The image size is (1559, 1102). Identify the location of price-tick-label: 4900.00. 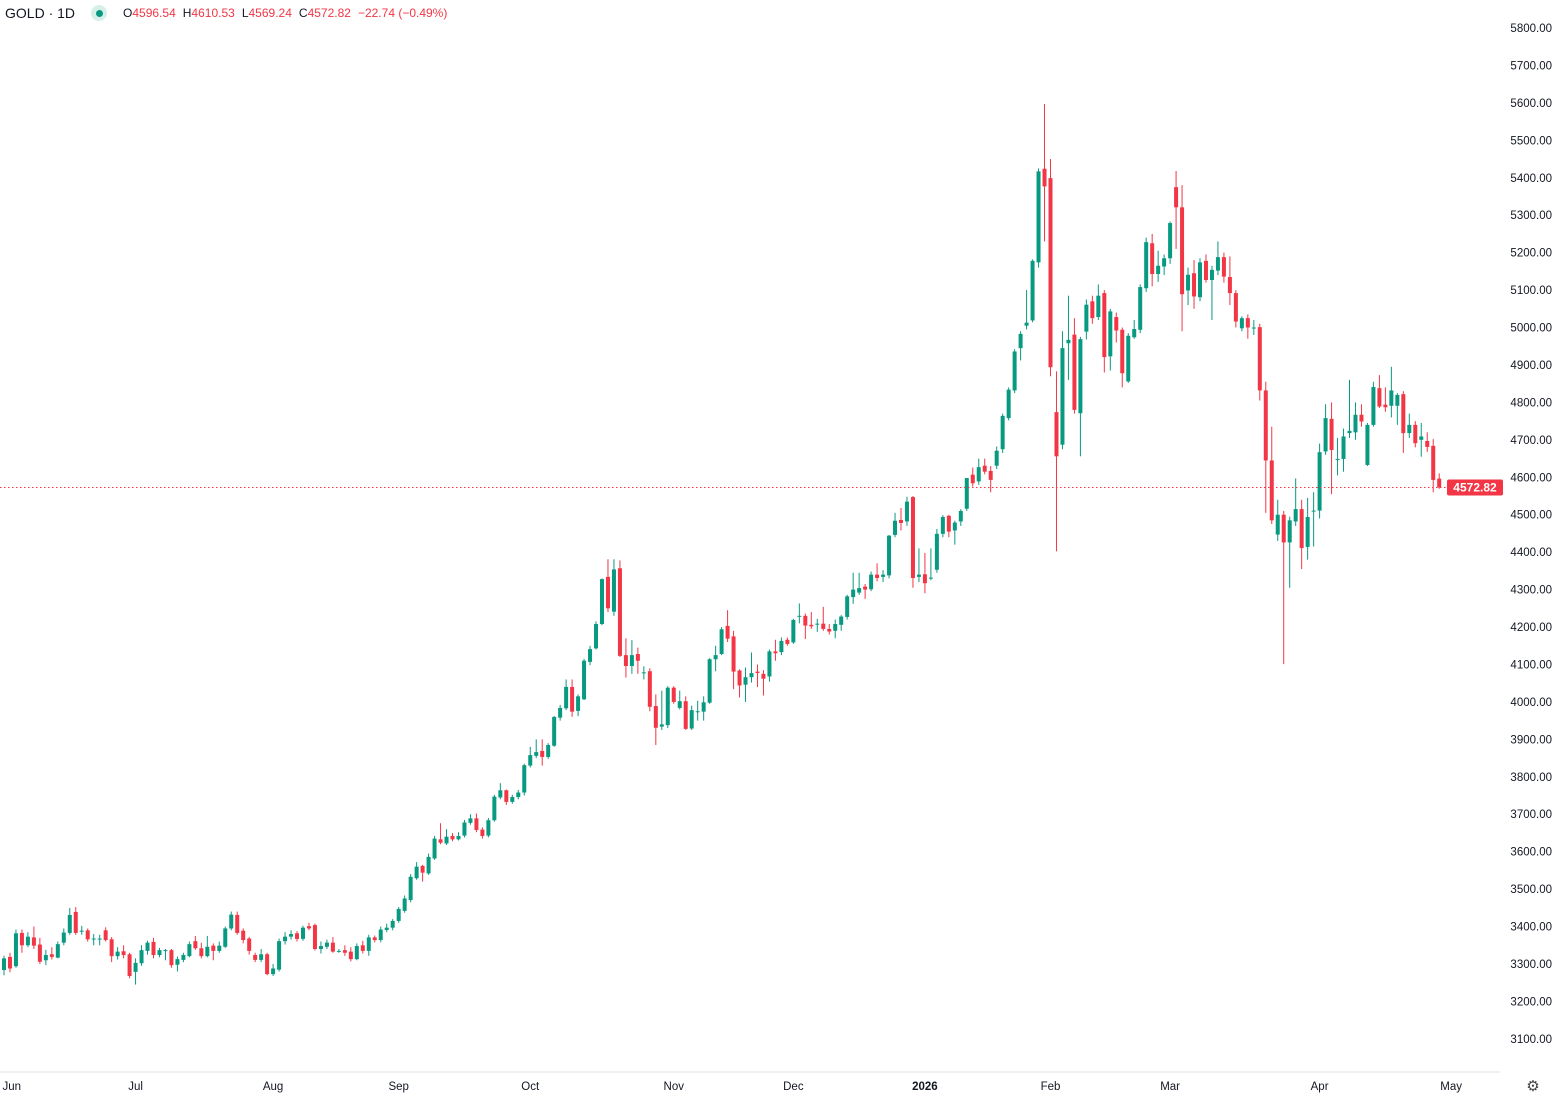
(1531, 366).